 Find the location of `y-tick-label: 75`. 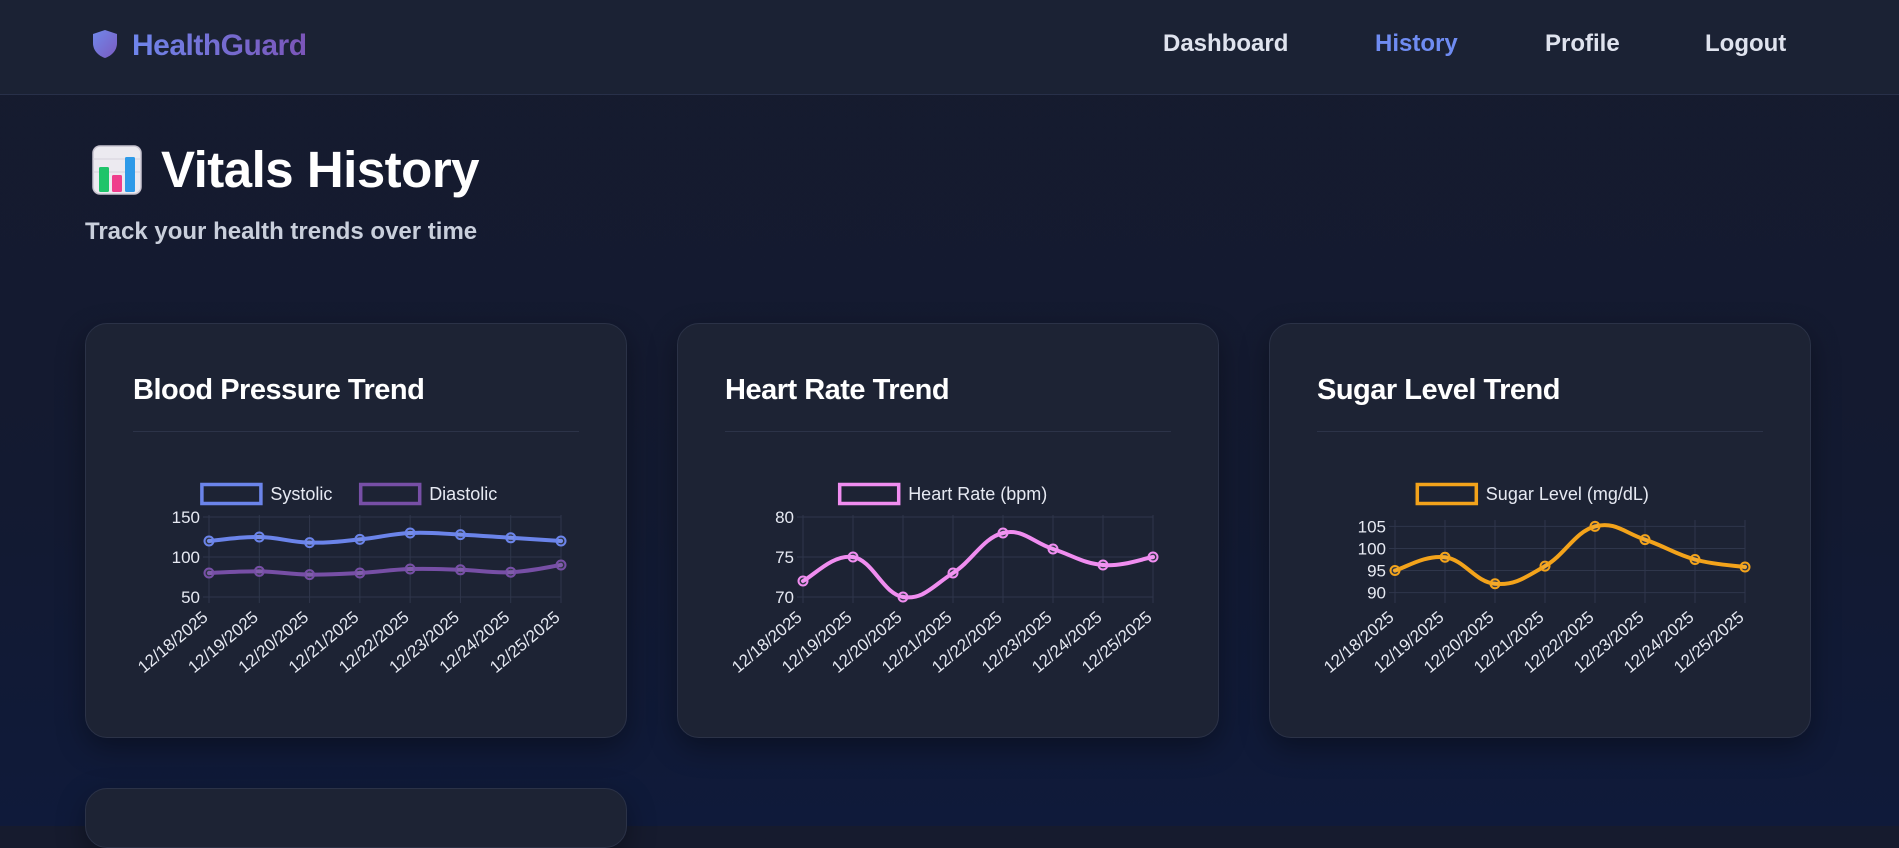

y-tick-label: 75 is located at coordinates (784, 557).